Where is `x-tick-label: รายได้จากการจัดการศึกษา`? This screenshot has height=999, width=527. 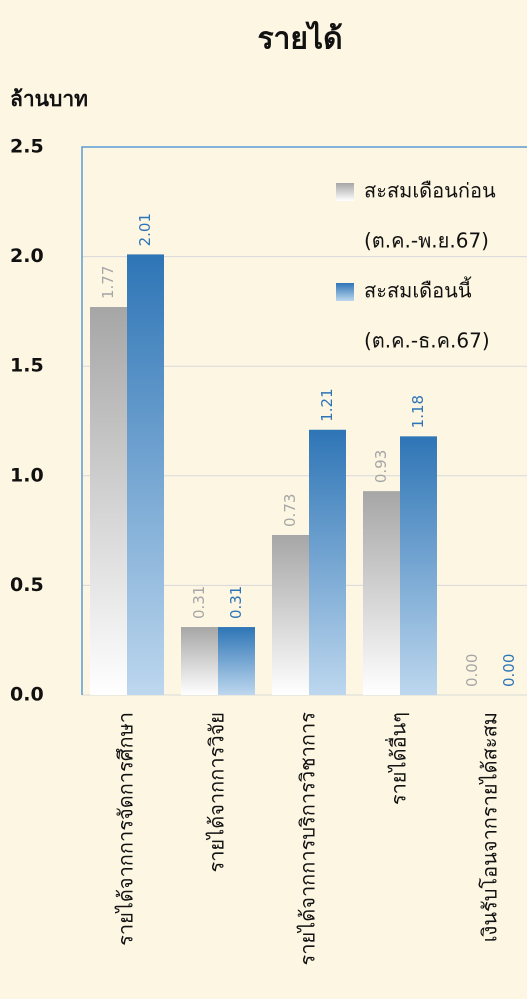 x-tick-label: รายได้จากการจัดการศึกษา is located at coordinates (126, 829).